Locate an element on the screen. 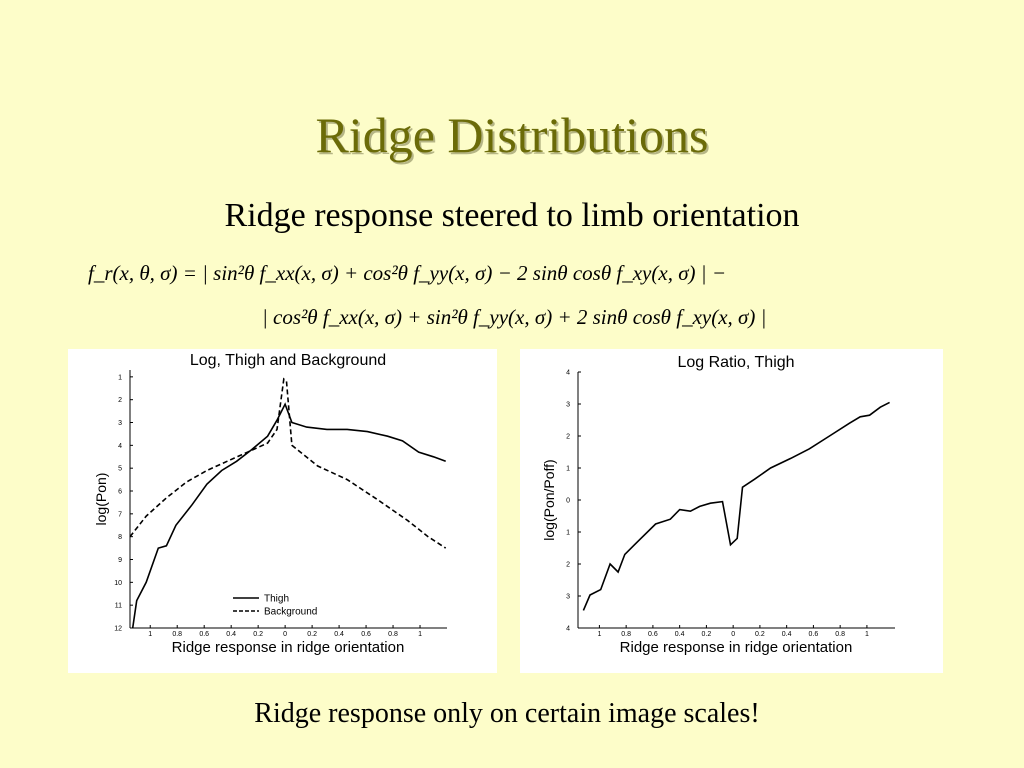  legend-label: Background is located at coordinates (290, 612).